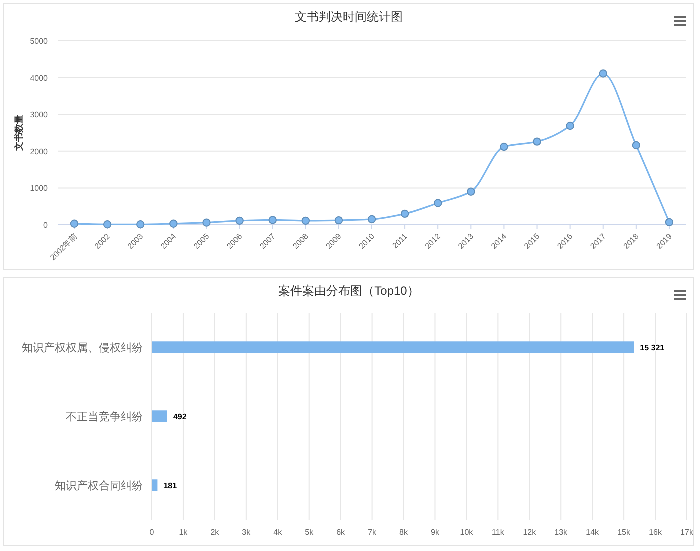 Image resolution: width=700 pixels, height=551 pixels. I want to click on x-tick-label: 7k, so click(373, 532).